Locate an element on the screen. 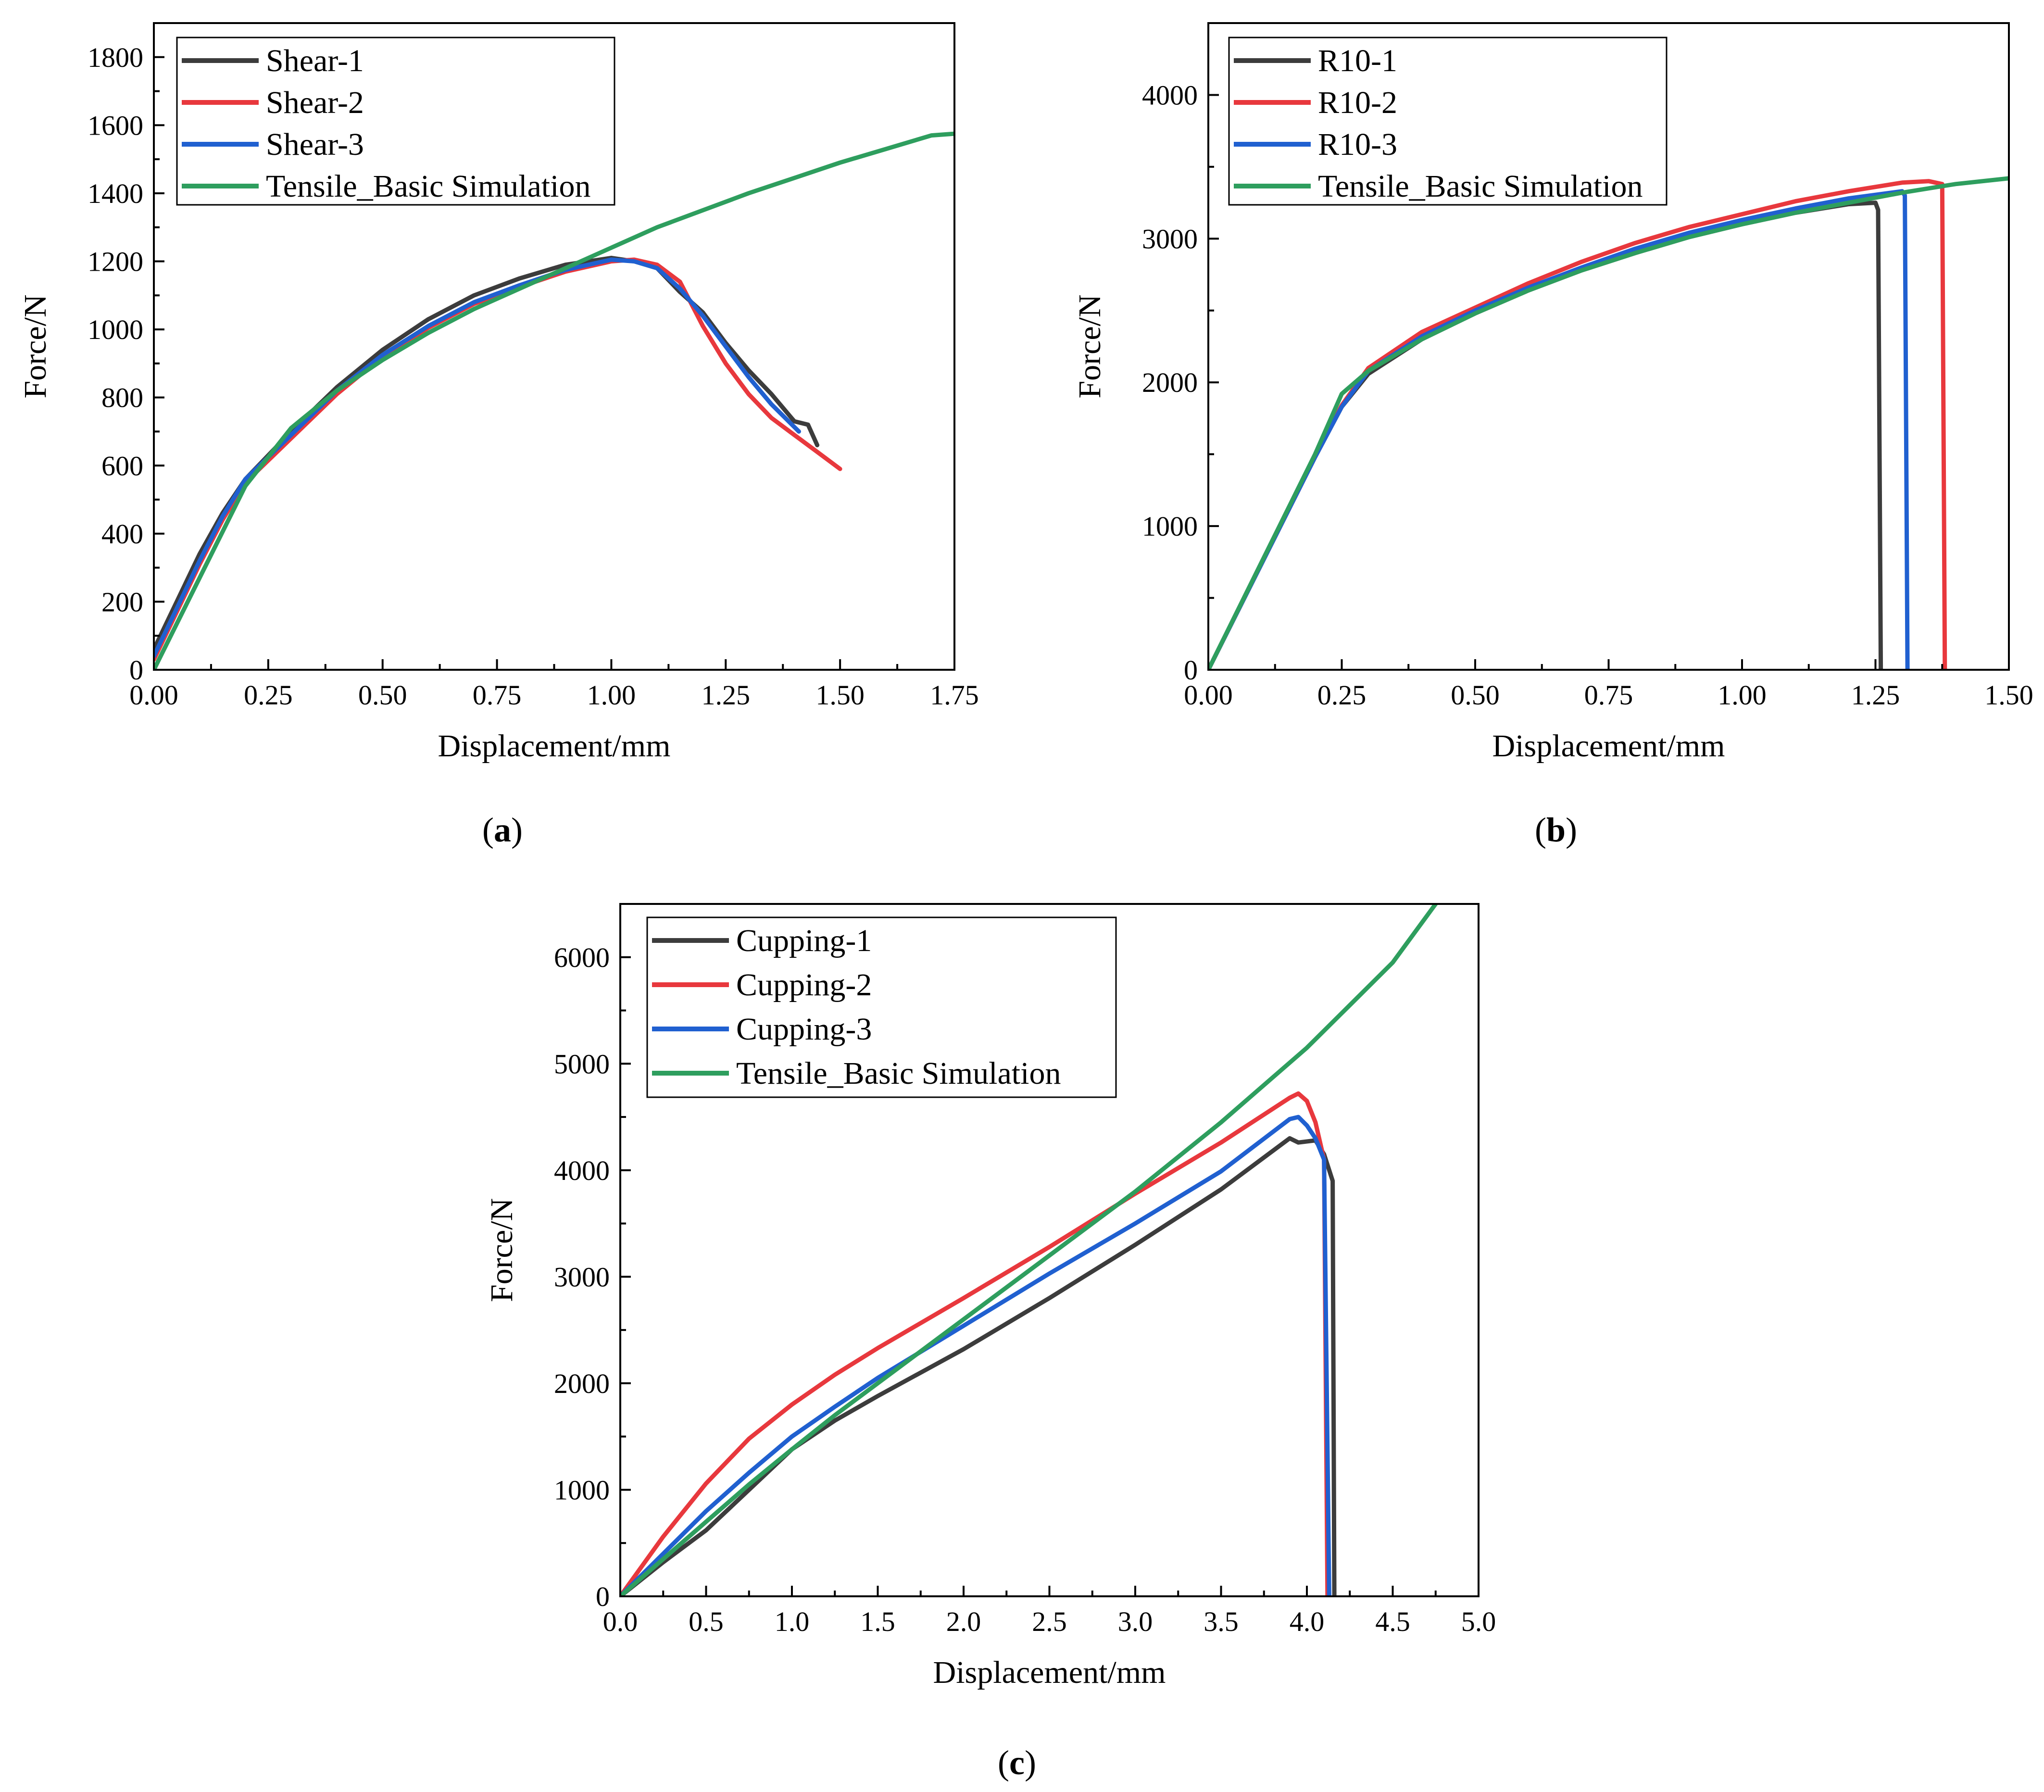 This screenshot has height=1792, width=2044. y-tick-label: 600 is located at coordinates (122, 465).